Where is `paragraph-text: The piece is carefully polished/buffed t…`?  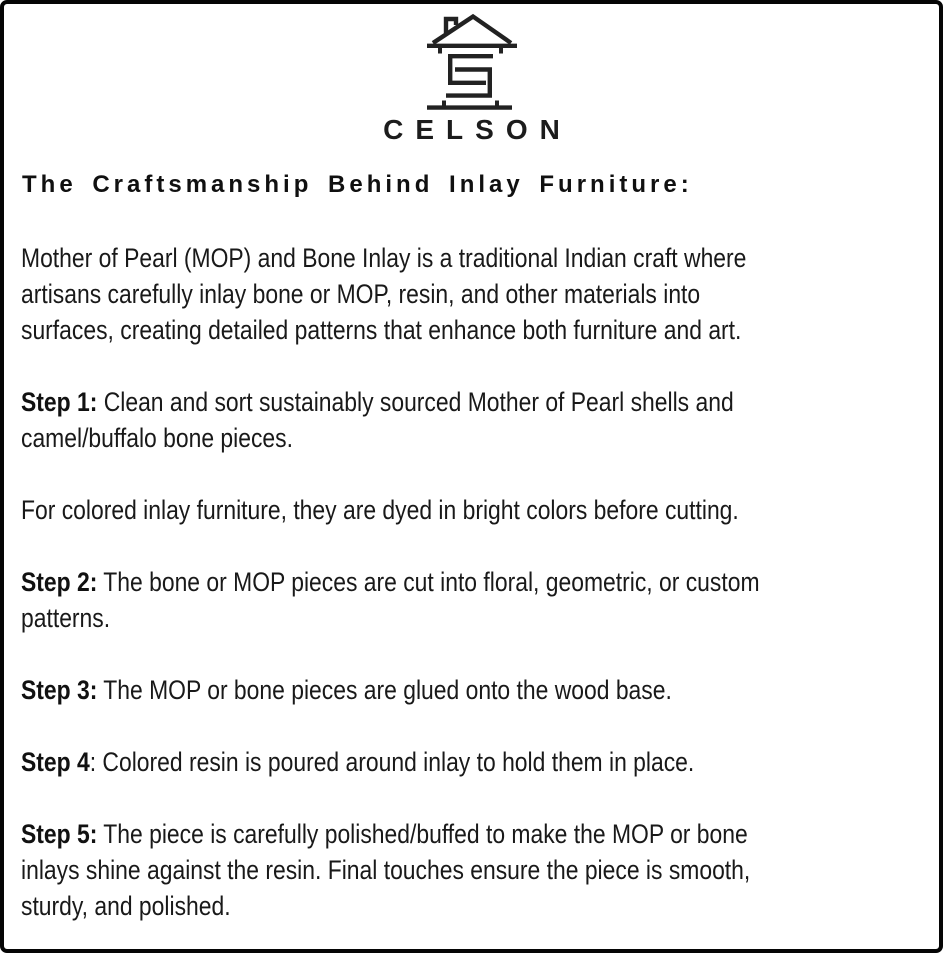
paragraph-text: The piece is carefully polished/buffed t… is located at coordinates (386, 870).